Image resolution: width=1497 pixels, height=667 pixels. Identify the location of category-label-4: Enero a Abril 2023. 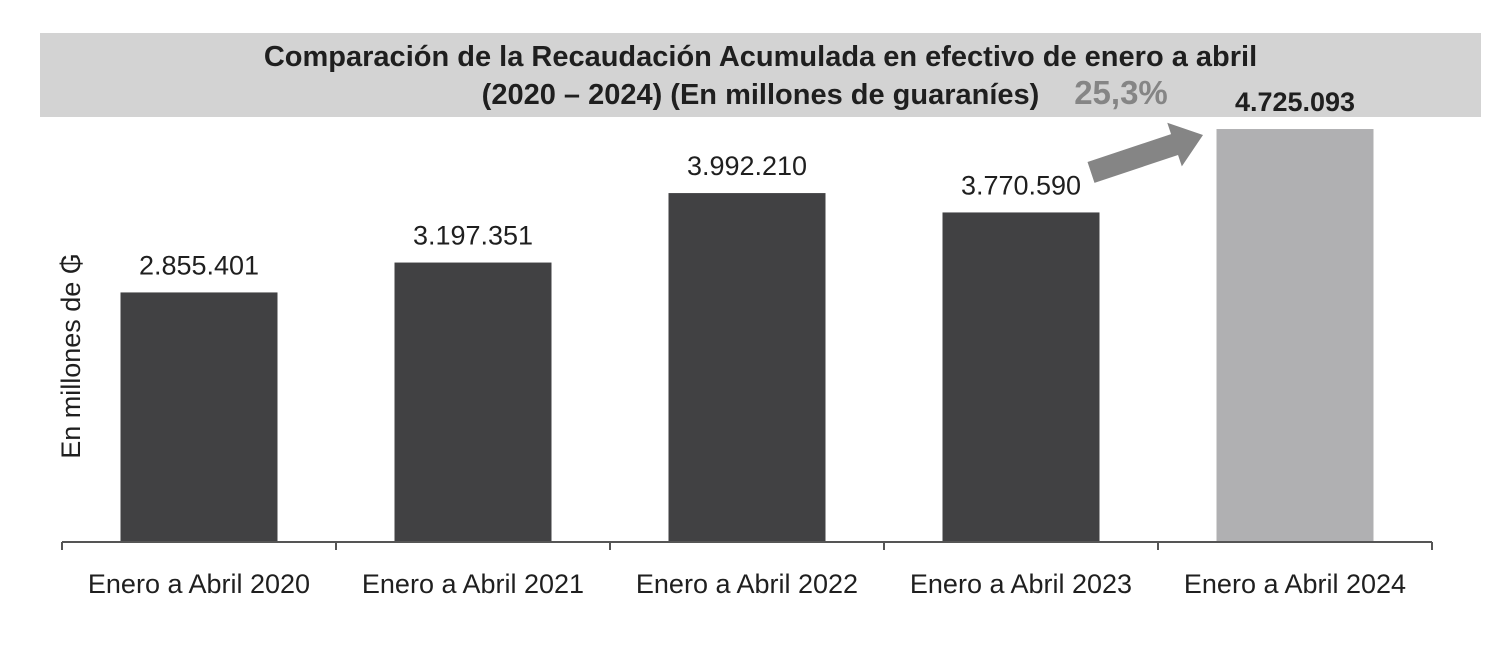
(1021, 584).